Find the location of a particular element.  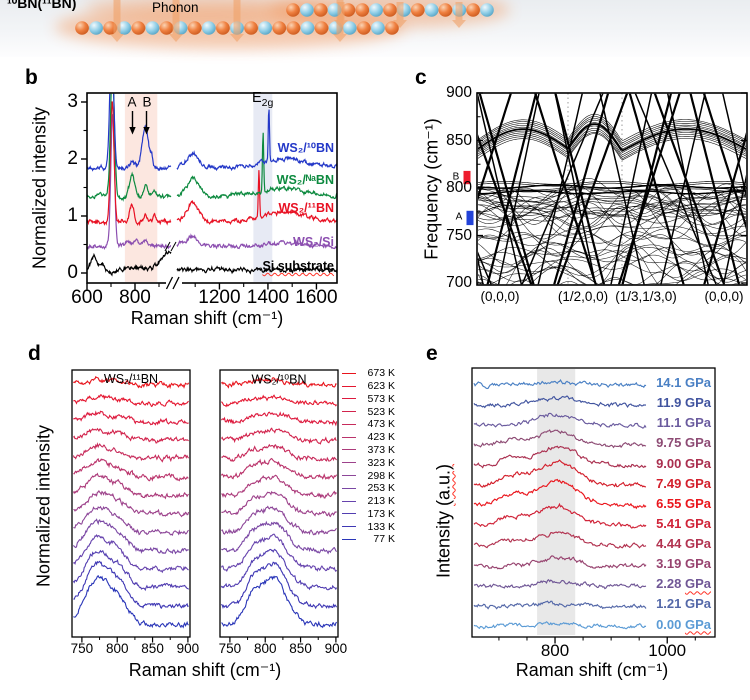

b-annotation-e2g: E2g is located at coordinates (262, 99).